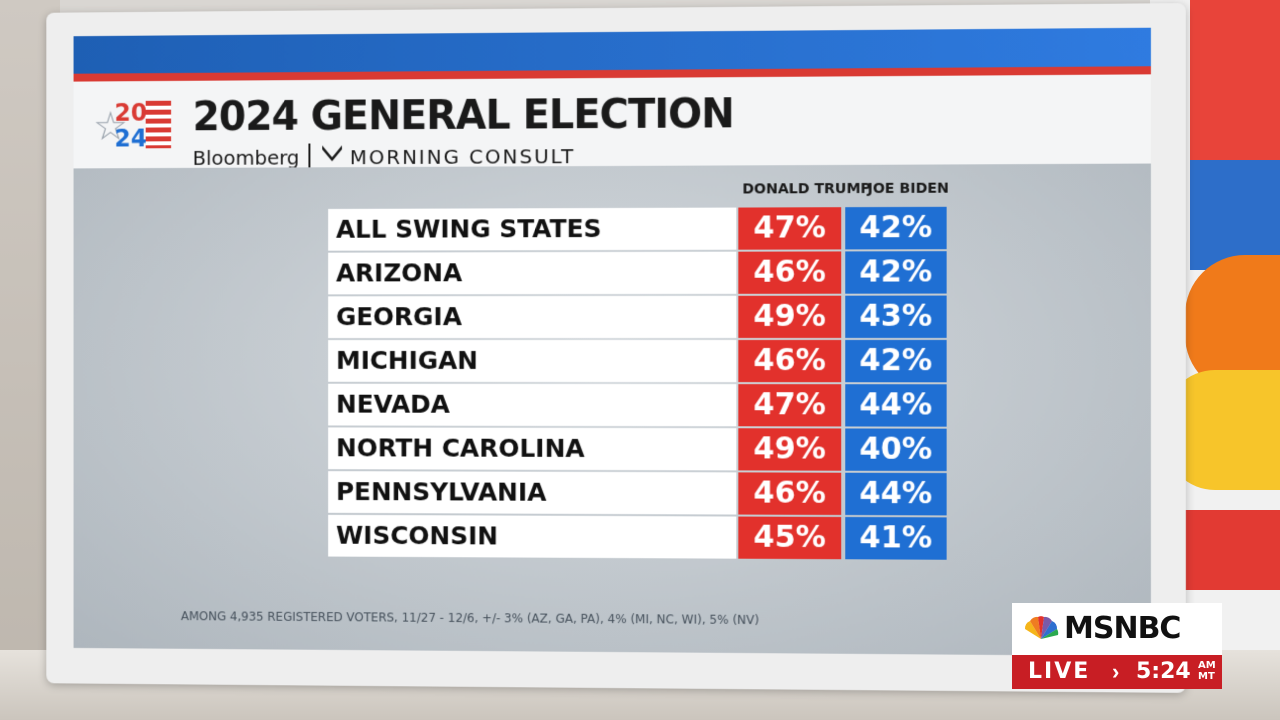 The height and width of the screenshot is (720, 1280). I want to click on state-name: ARIZONA, so click(532, 273).